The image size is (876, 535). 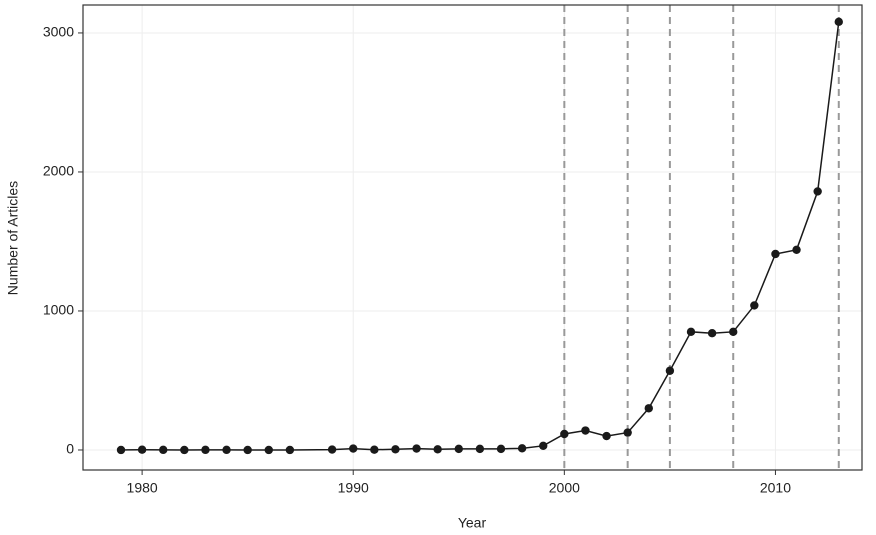 I want to click on y-tick-label: 3000, so click(x=58, y=32).